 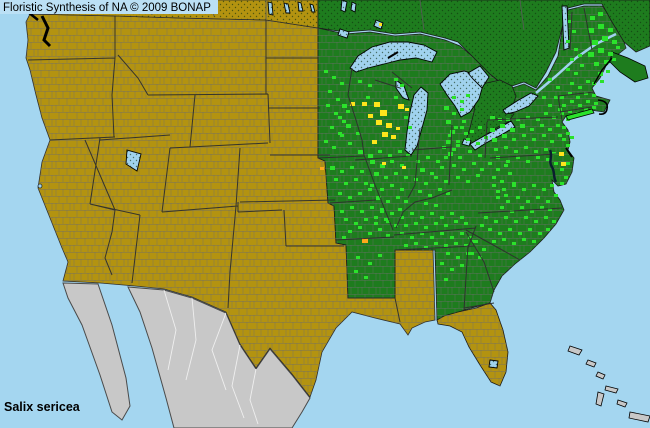 I want to click on title-bar-bg, so click(x=109, y=7).